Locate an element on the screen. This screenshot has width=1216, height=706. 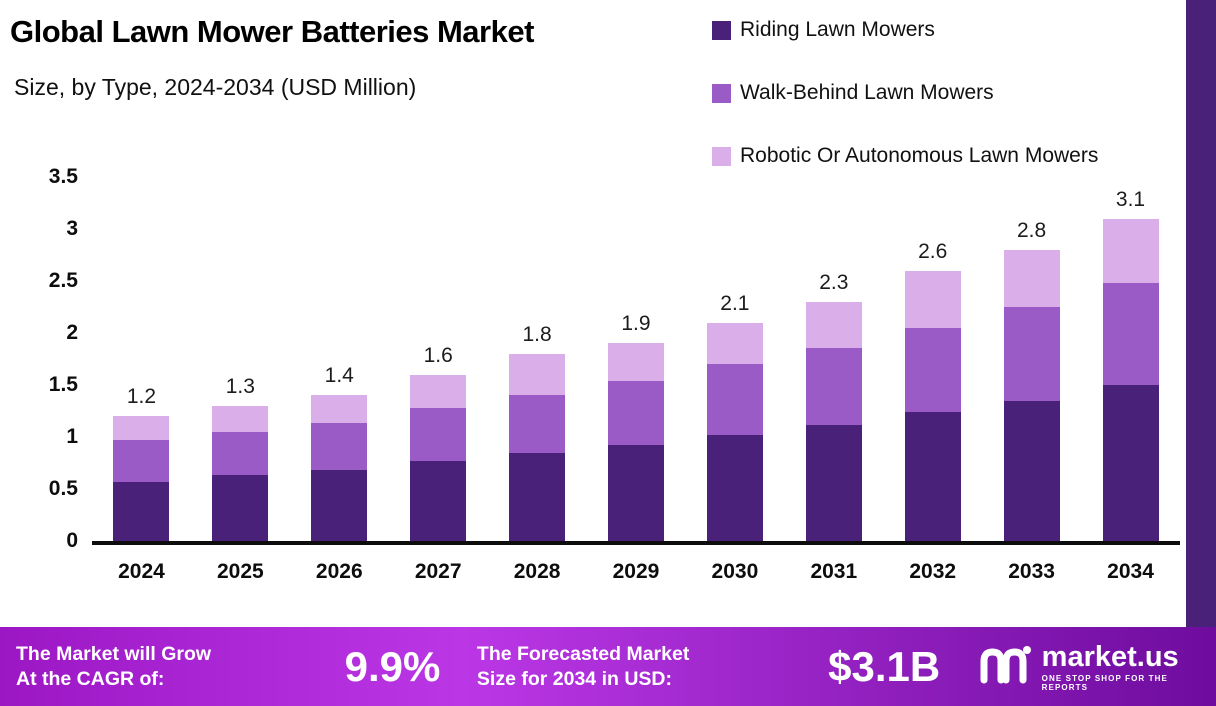
y-axis: 3.5 3 2.5 2 1.5 1 0.5 0 is located at coordinates (48, 358).